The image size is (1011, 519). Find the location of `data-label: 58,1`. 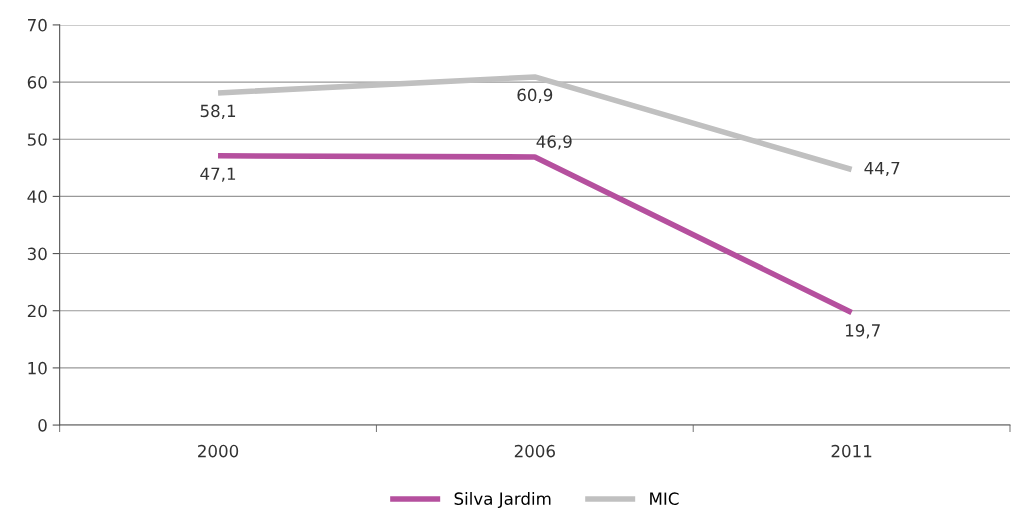

data-label: 58,1 is located at coordinates (218, 111).